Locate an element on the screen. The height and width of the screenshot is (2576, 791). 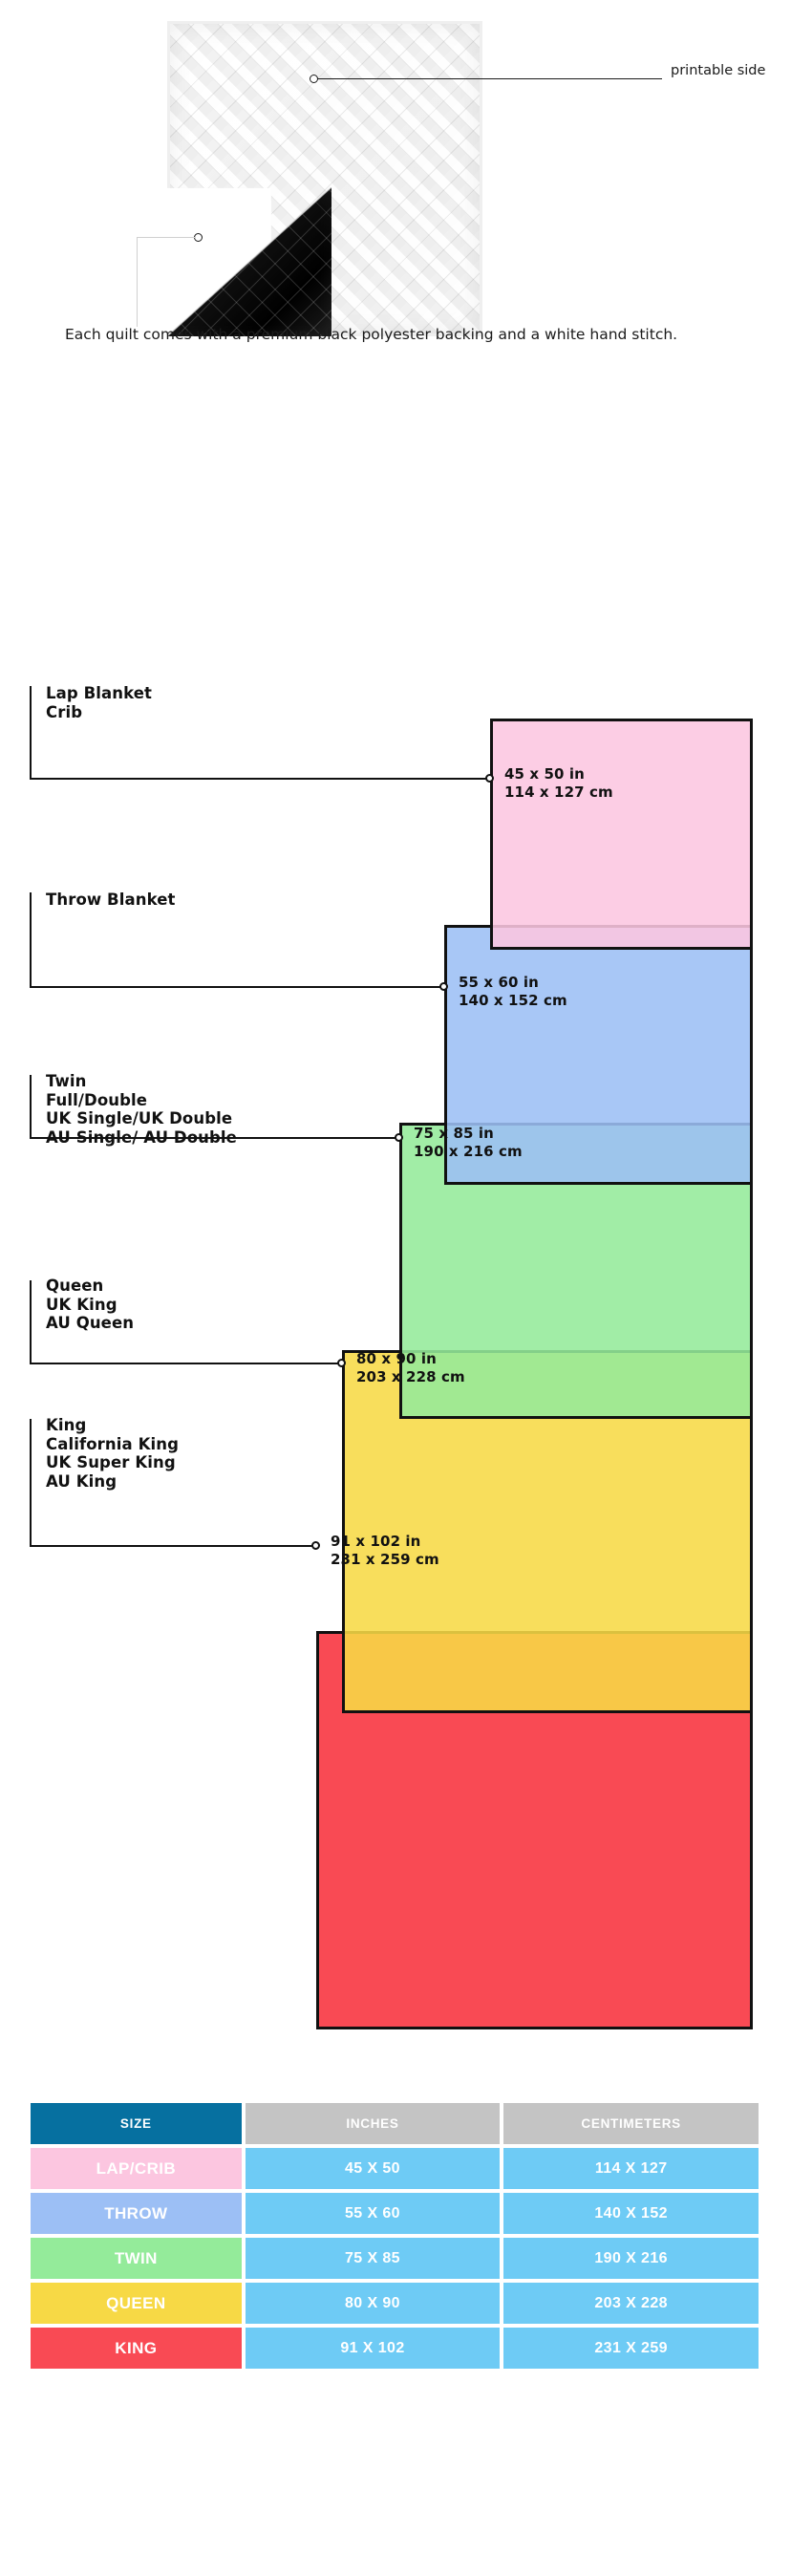
table-cell-inches-twin: 75 X 85 is located at coordinates (373, 2258).